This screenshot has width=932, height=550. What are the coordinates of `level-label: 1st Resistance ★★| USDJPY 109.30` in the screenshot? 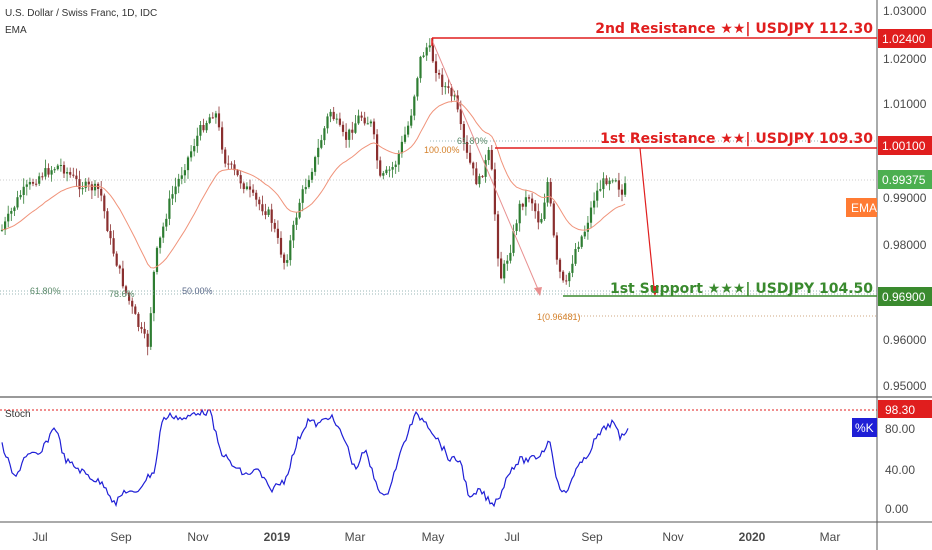 It's located at (736, 139).